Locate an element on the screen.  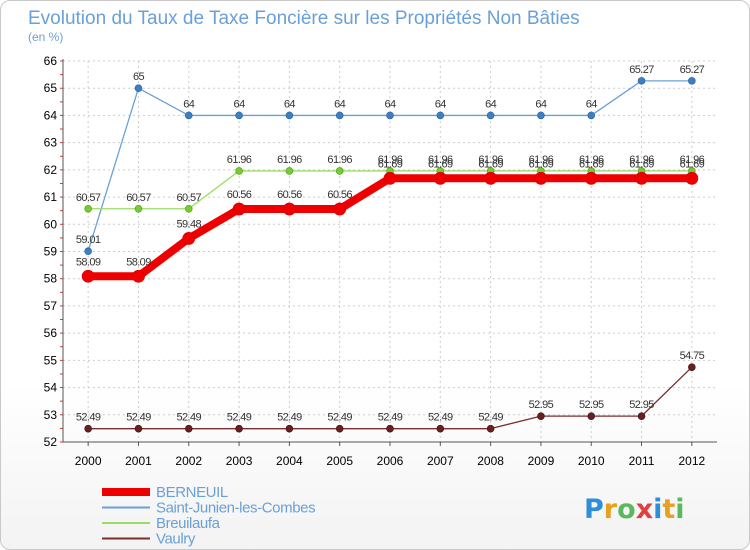
chart-unit-label: (en %) is located at coordinates (45, 37).